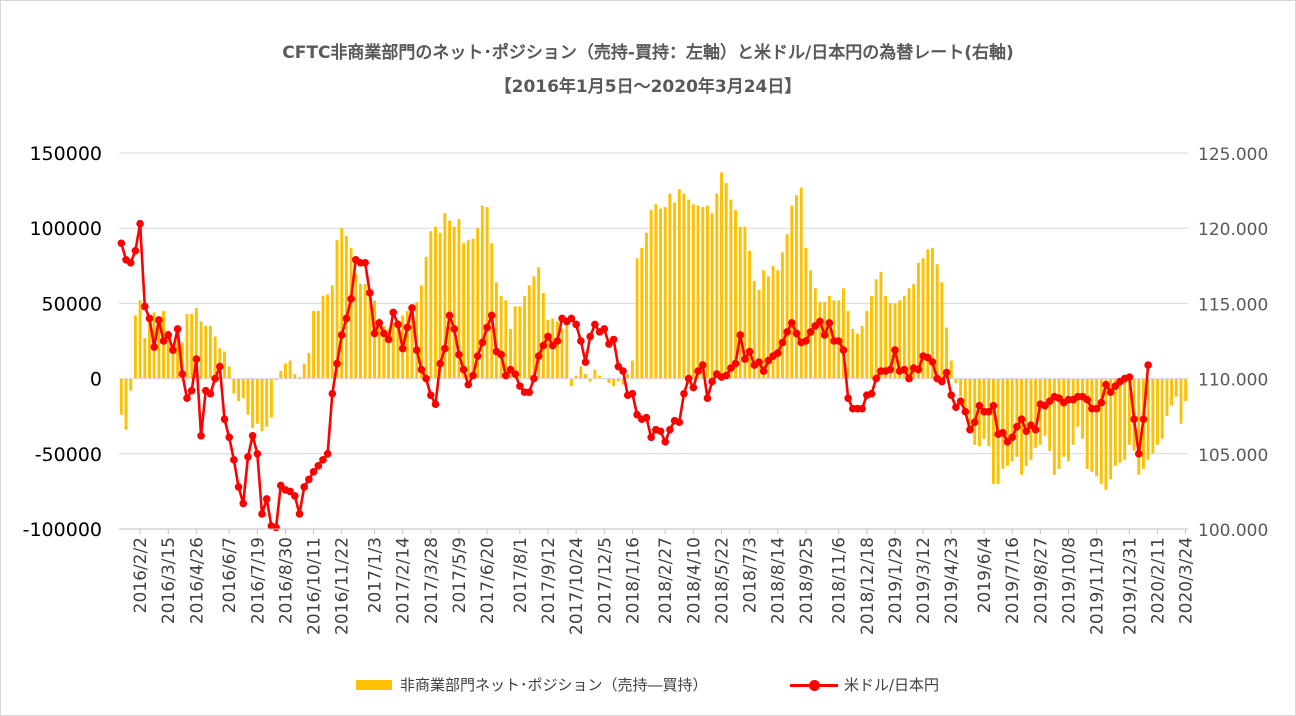 This screenshot has width=1296, height=716. I want to click on x-tick-label: 2019/4/23, so click(952, 580).